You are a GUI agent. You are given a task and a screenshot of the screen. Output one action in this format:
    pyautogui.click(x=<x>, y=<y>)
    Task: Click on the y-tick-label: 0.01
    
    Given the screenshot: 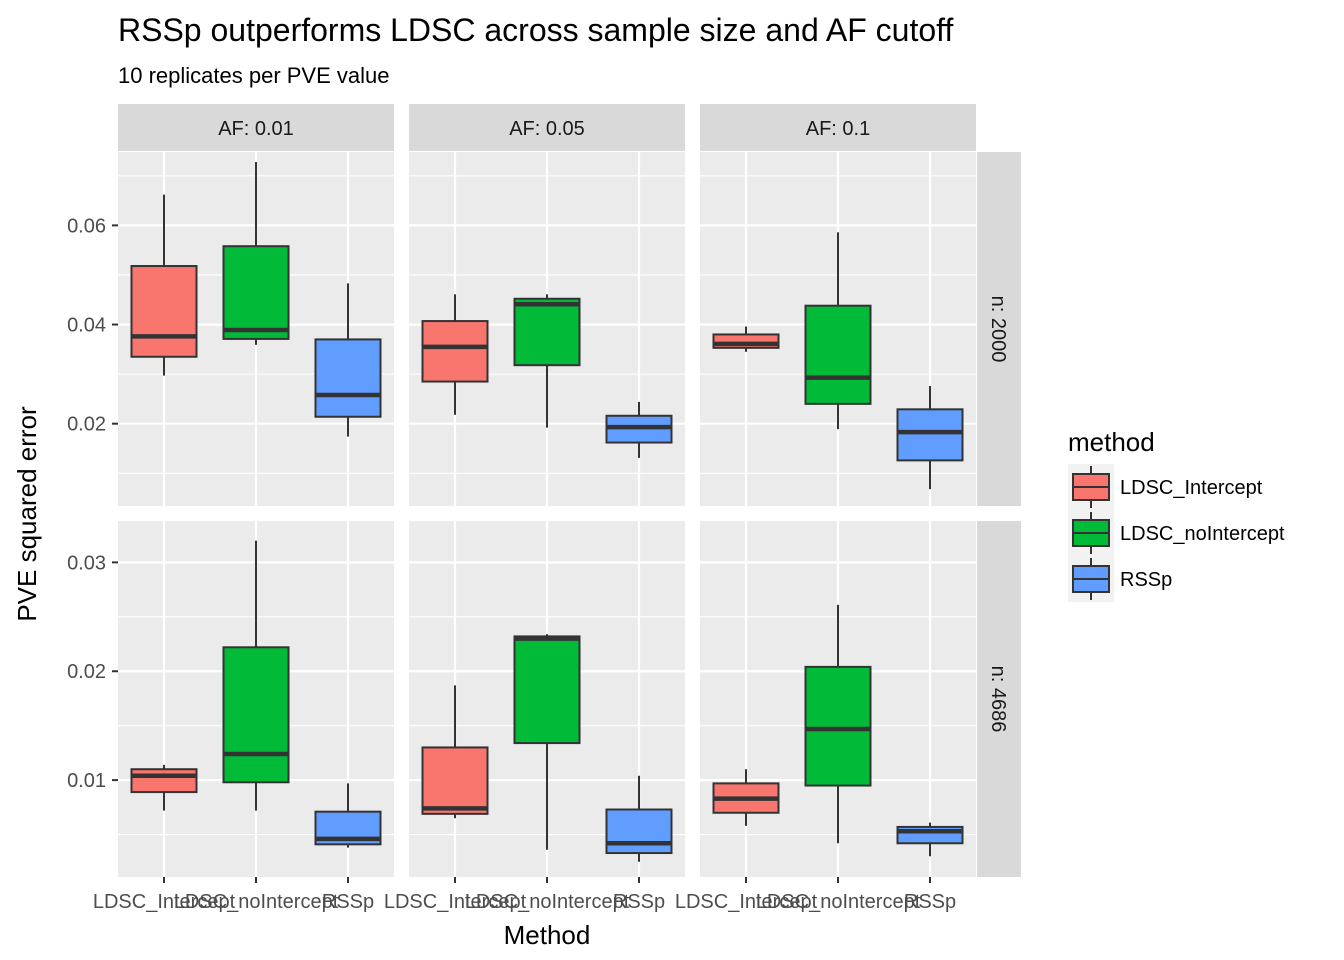 What is the action you would take?
    pyautogui.click(x=86, y=781)
    